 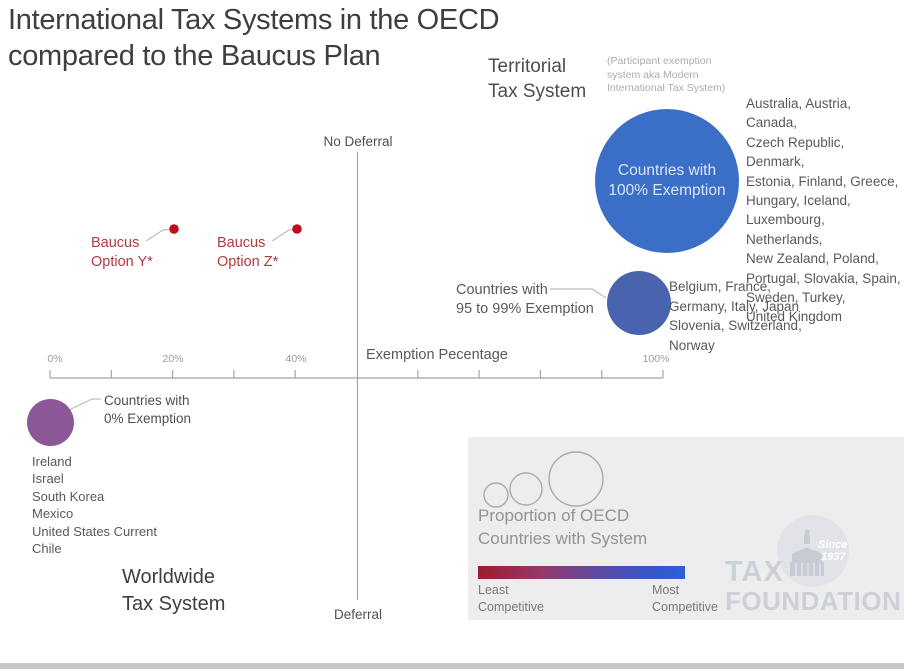 I want to click on leader-partial, so click(x=578, y=293).